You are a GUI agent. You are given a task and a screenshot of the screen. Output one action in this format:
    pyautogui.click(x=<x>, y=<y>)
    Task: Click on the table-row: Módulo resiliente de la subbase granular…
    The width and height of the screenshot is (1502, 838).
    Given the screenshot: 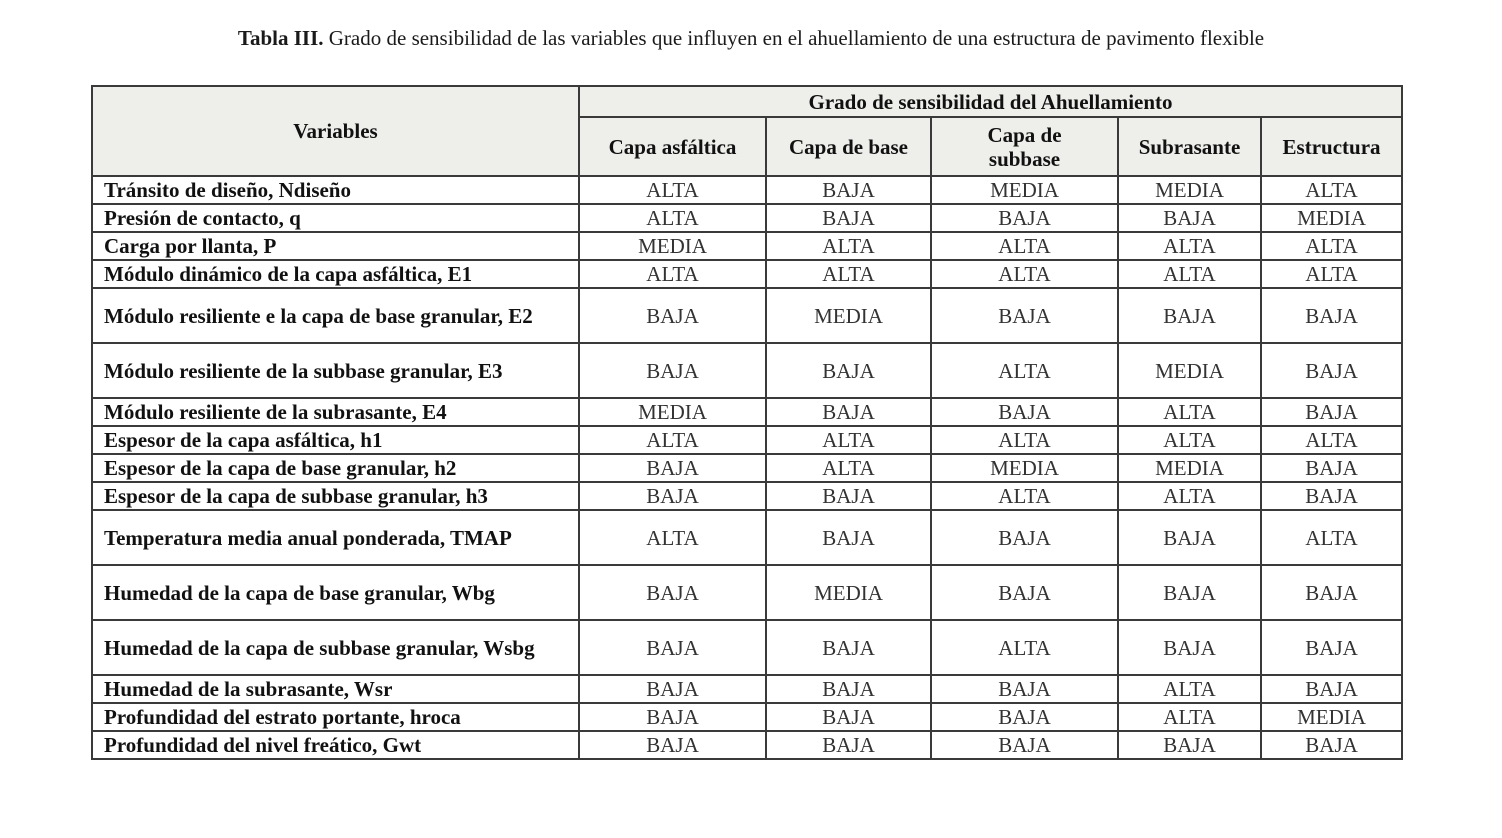 What is the action you would take?
    pyautogui.click(x=747, y=370)
    